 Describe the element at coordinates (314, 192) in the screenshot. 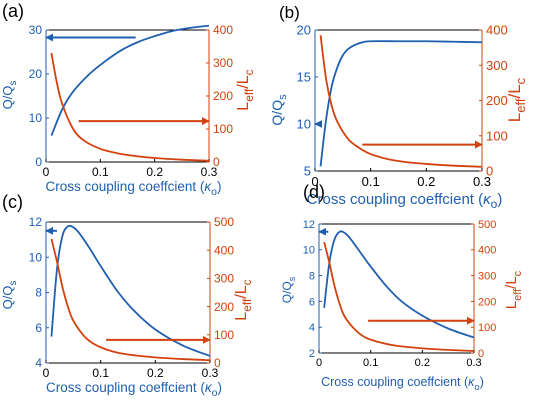

I see `panel-label: (d)` at that location.